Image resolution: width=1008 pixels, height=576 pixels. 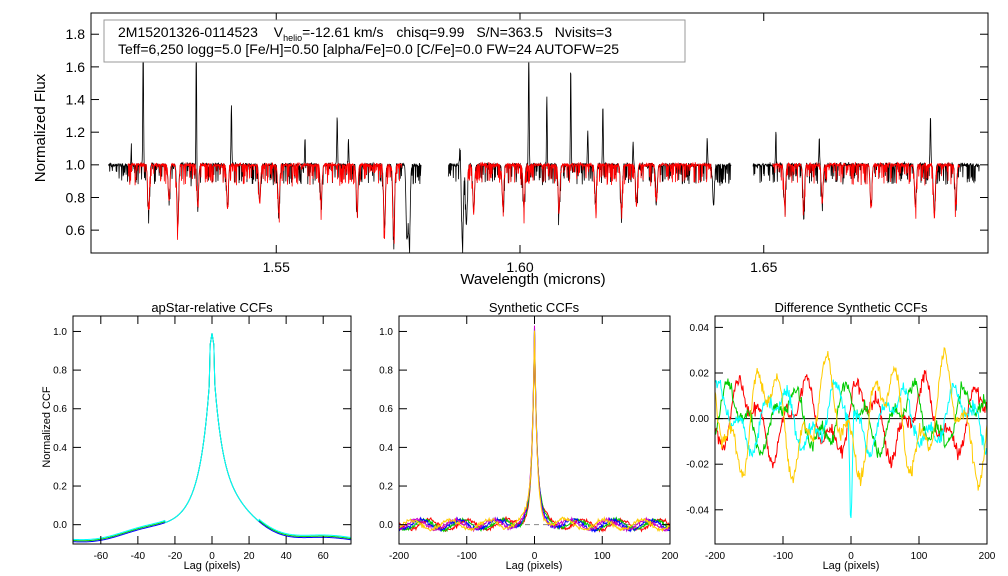 I want to click on apstar-ccf-y-tick-label: 0.6, so click(x=60, y=409).